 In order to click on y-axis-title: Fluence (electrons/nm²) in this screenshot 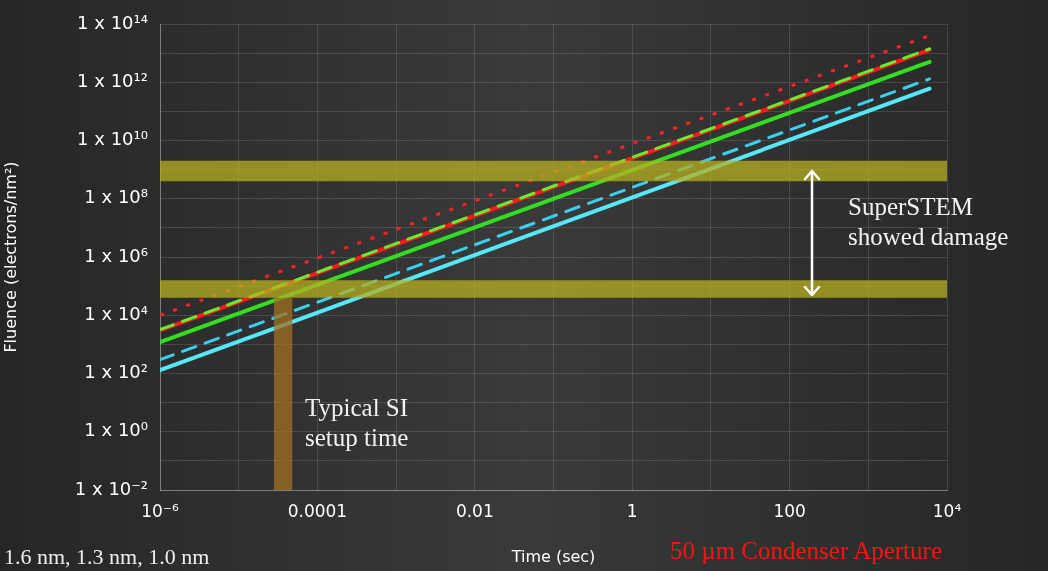, I will do `click(10, 257)`.